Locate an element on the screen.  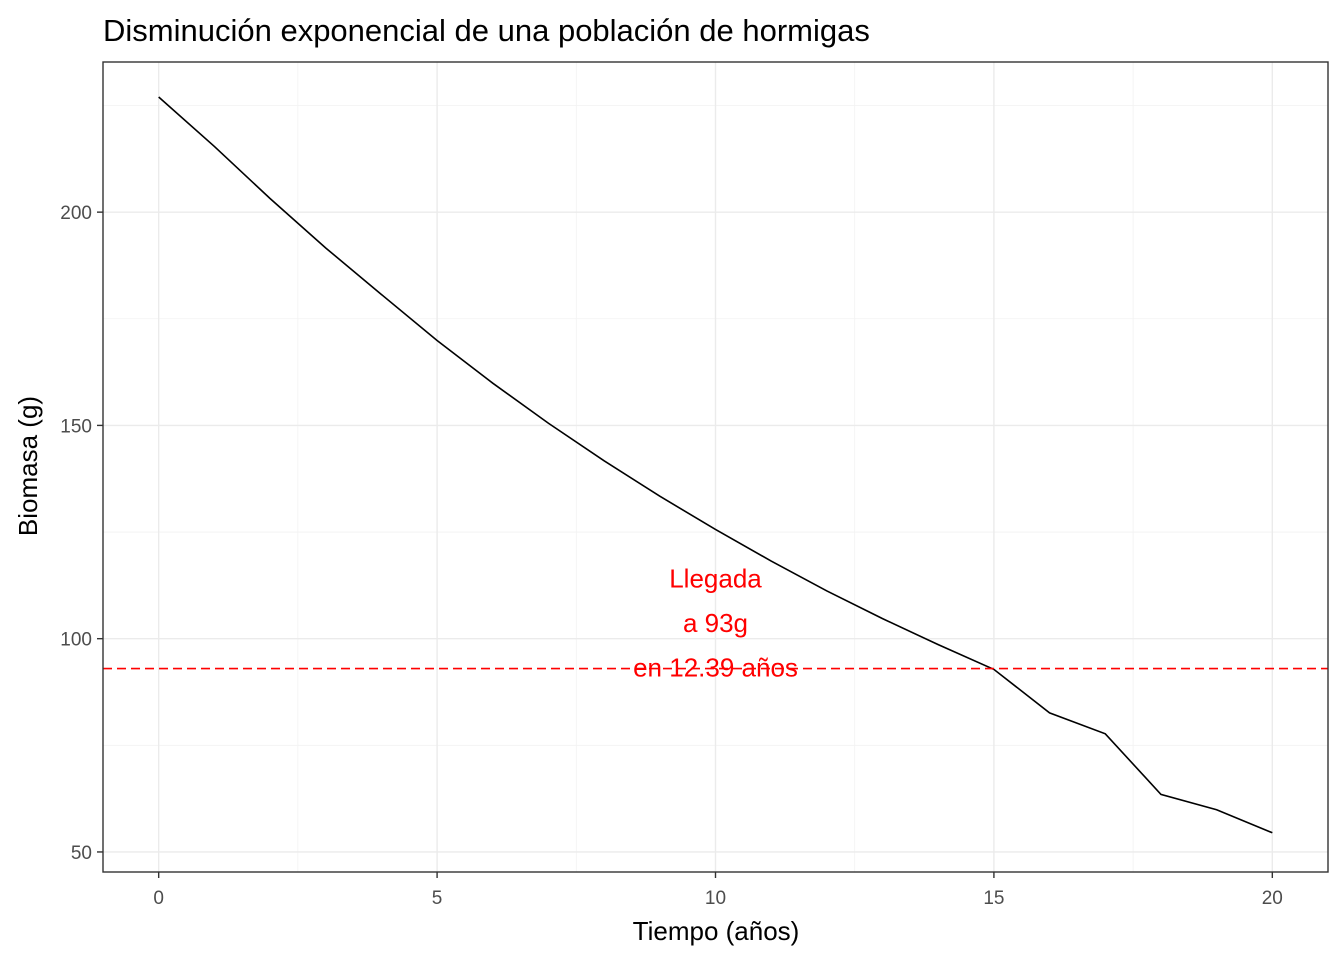
annotation-text-line: Llegada is located at coordinates (715, 579).